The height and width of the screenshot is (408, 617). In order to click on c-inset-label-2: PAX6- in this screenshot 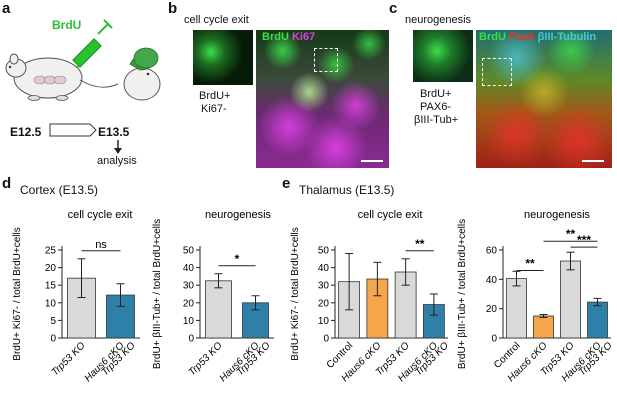, I will do `click(435, 107)`.